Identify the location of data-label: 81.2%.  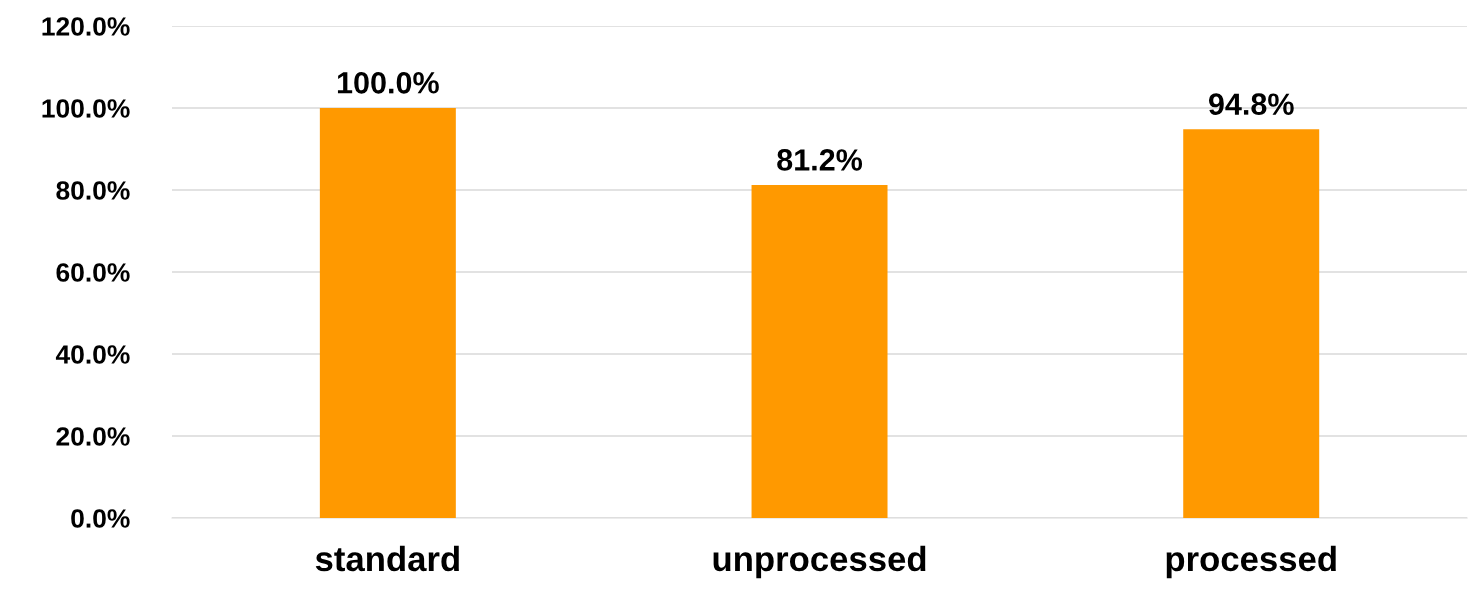
(820, 160).